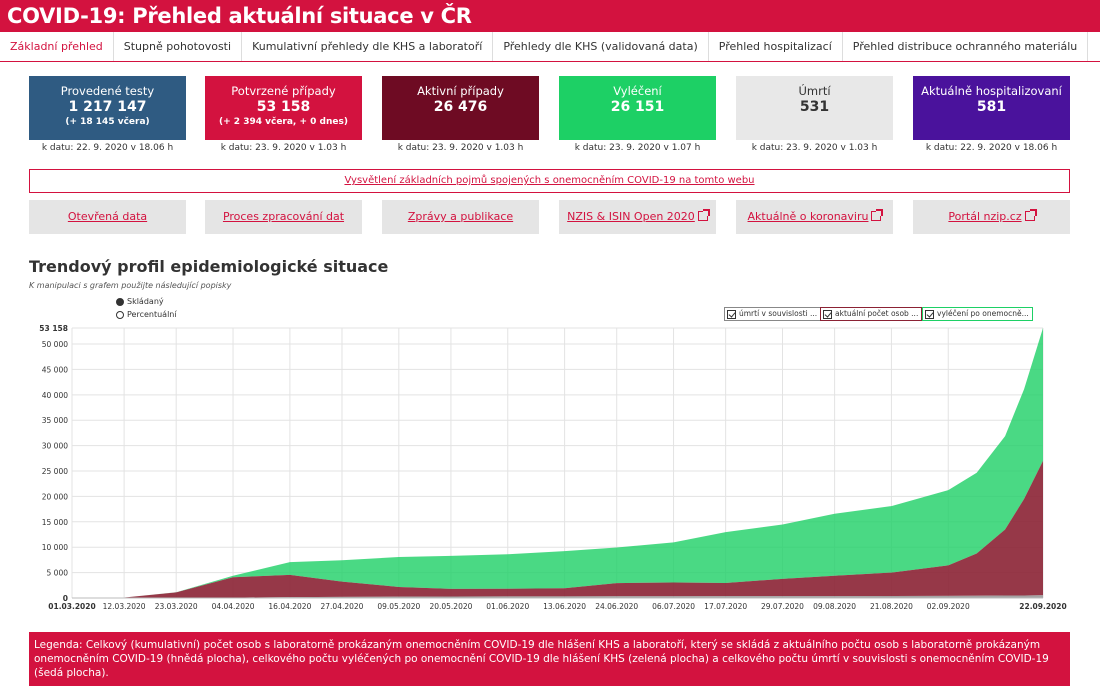 The height and width of the screenshot is (691, 1100). What do you see at coordinates (814, 91) in the screenshot?
I see `stat-label: Úmrtí` at bounding box center [814, 91].